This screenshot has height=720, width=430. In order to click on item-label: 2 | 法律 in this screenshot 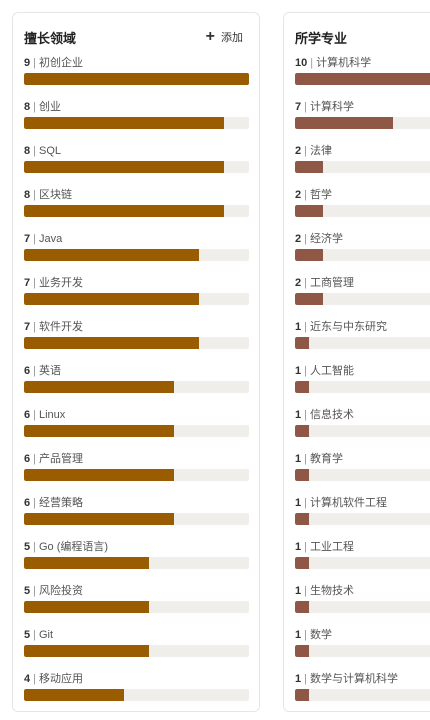, I will do `click(362, 151)`.